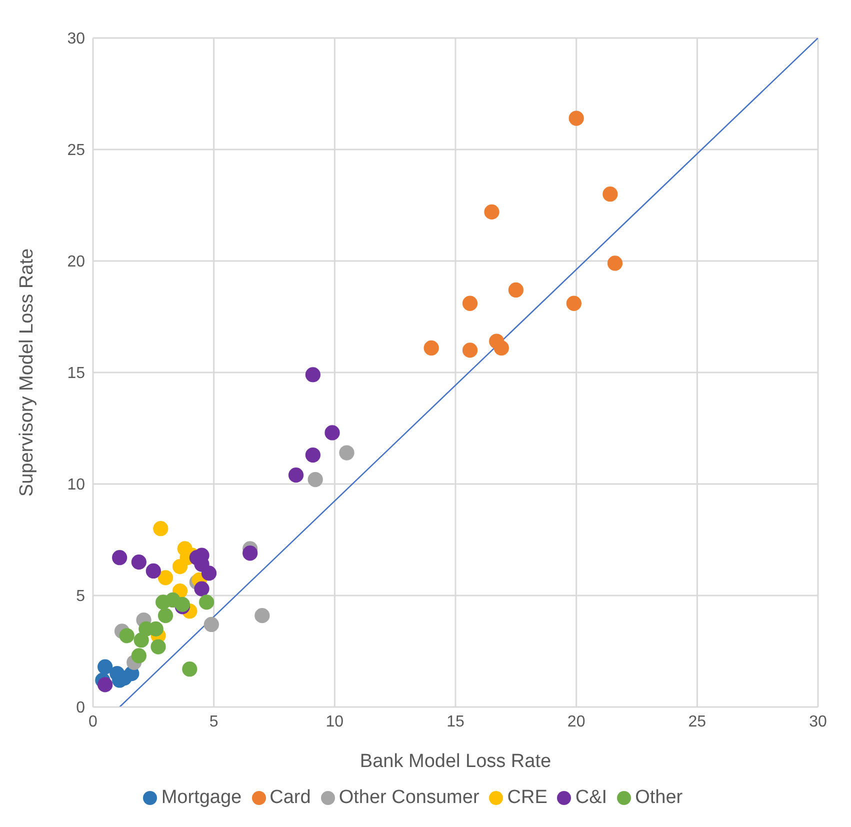 The image size is (851, 827). Describe the element at coordinates (591, 797) in the screenshot. I see `legend-label: C&I` at that location.